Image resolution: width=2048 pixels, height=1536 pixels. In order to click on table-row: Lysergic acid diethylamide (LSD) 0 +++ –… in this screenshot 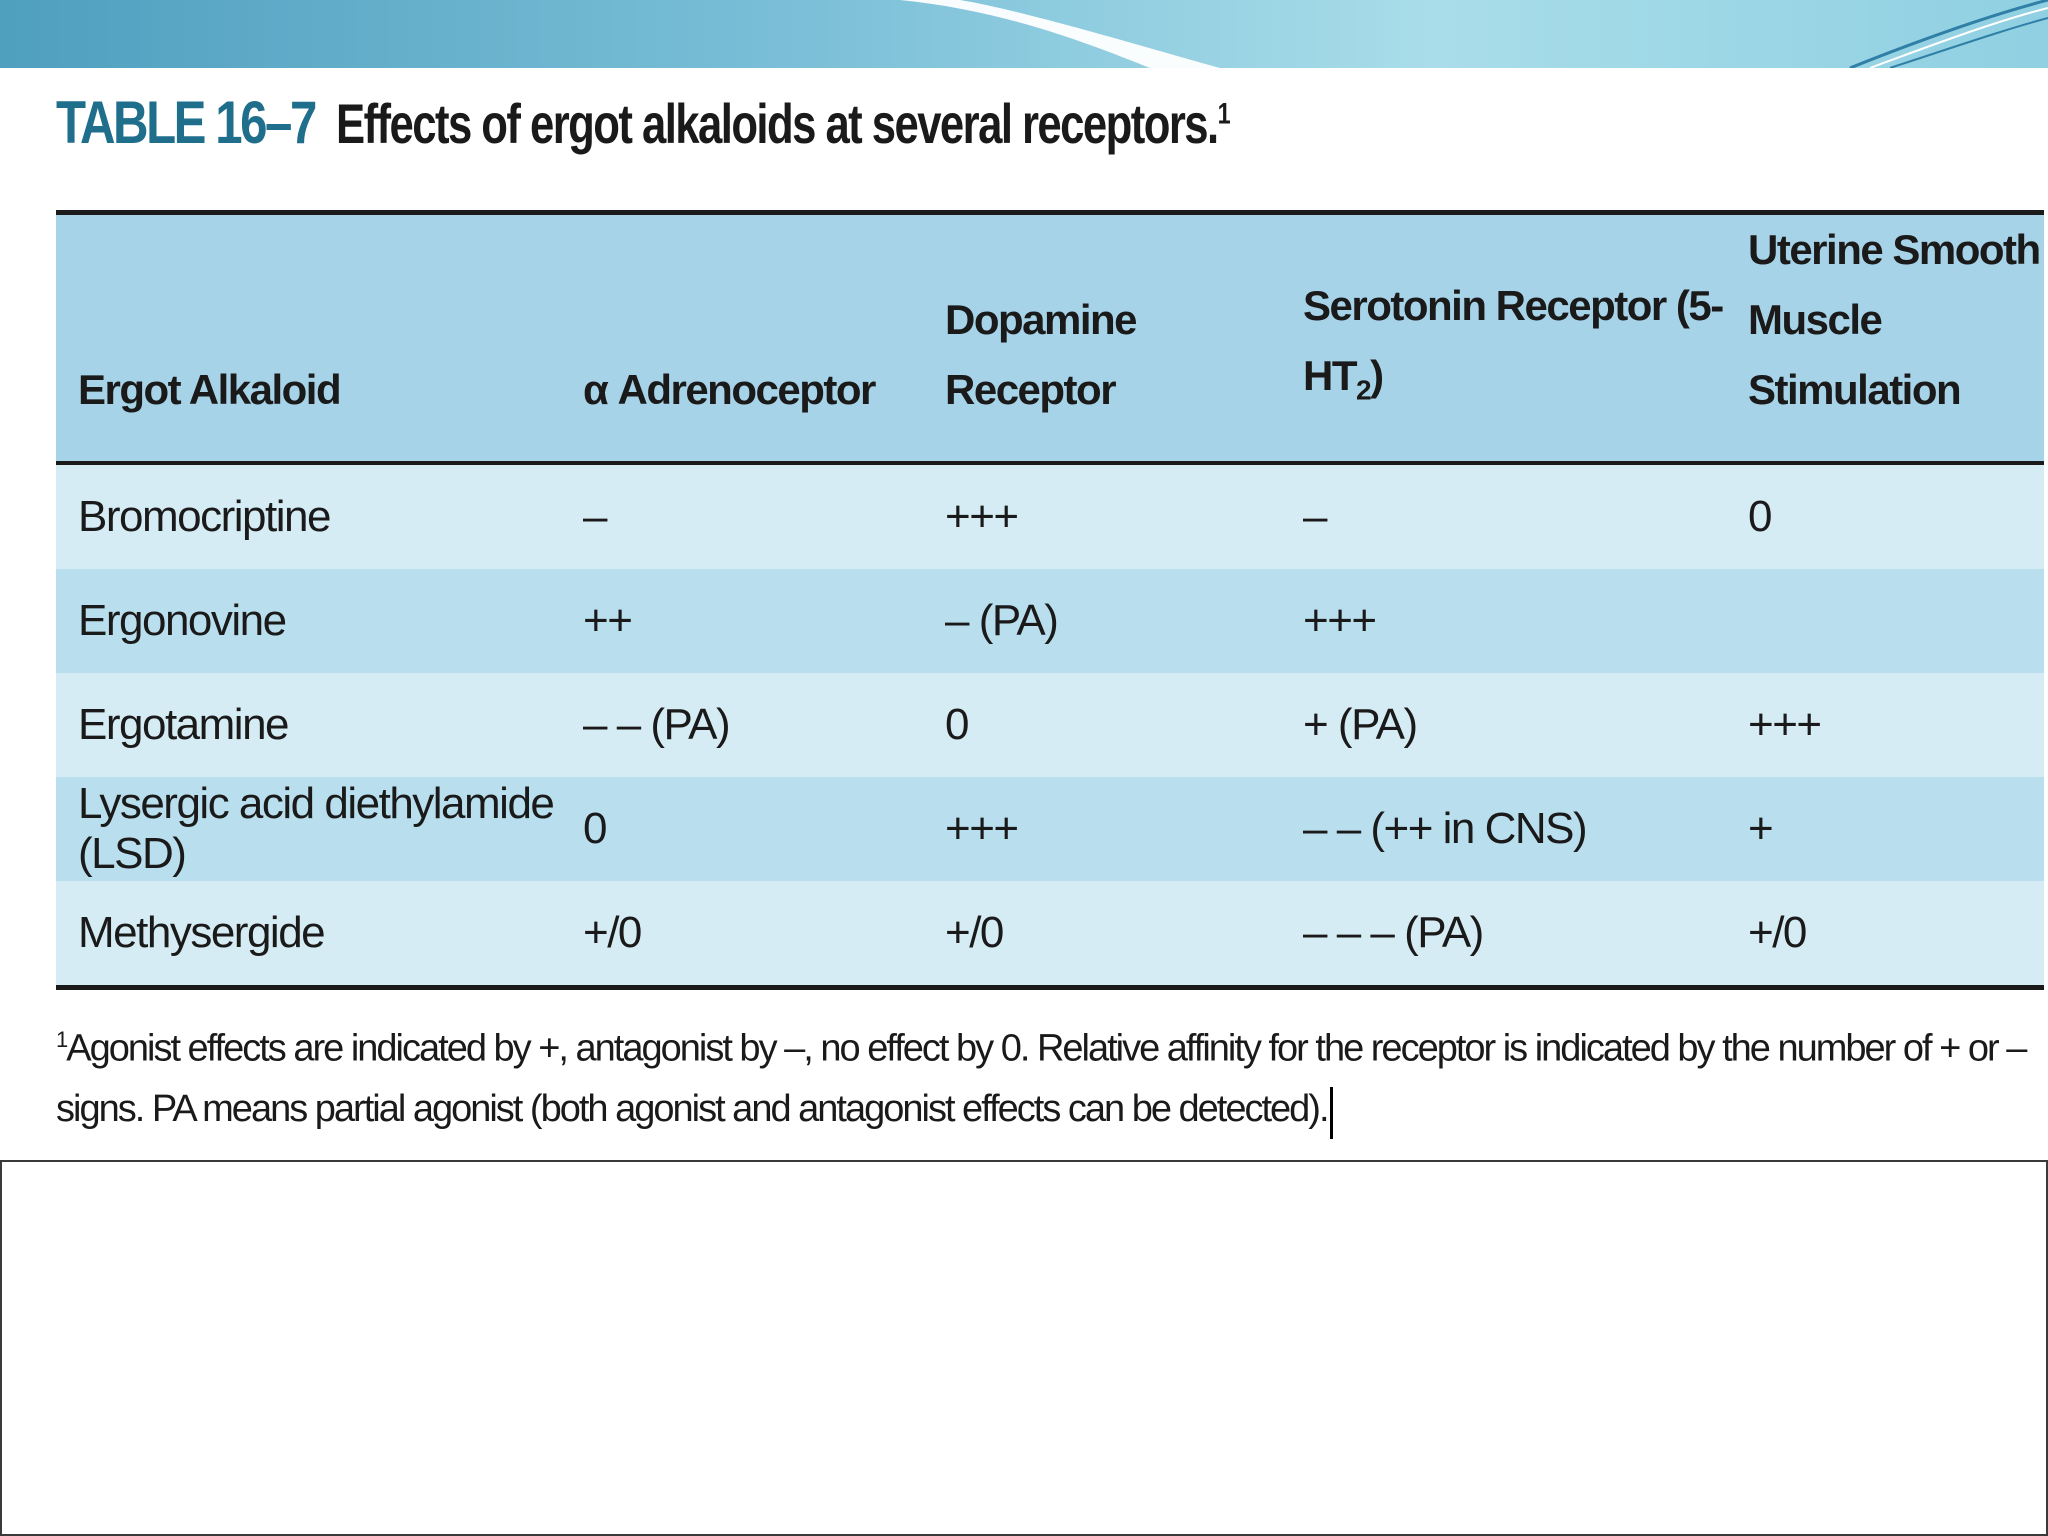, I will do `click(1050, 829)`.